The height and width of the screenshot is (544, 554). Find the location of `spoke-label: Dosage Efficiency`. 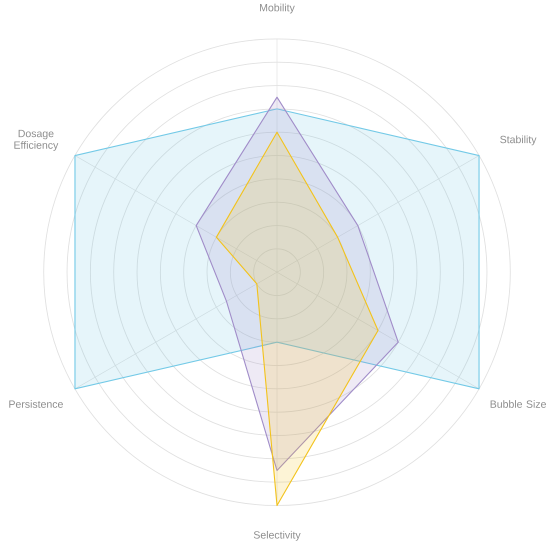

spoke-label: Dosage Efficiency is located at coordinates (36, 140).